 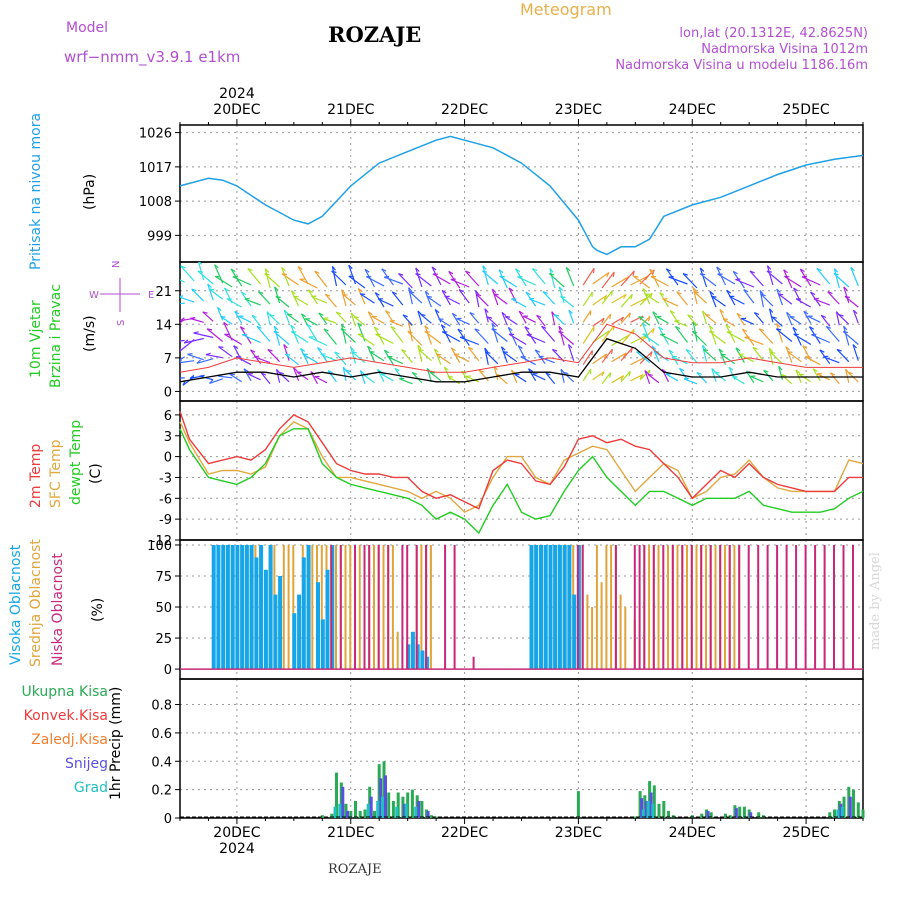 What do you see at coordinates (397, 812) in the screenshot?
I see `precip-hail-bar` at bounding box center [397, 812].